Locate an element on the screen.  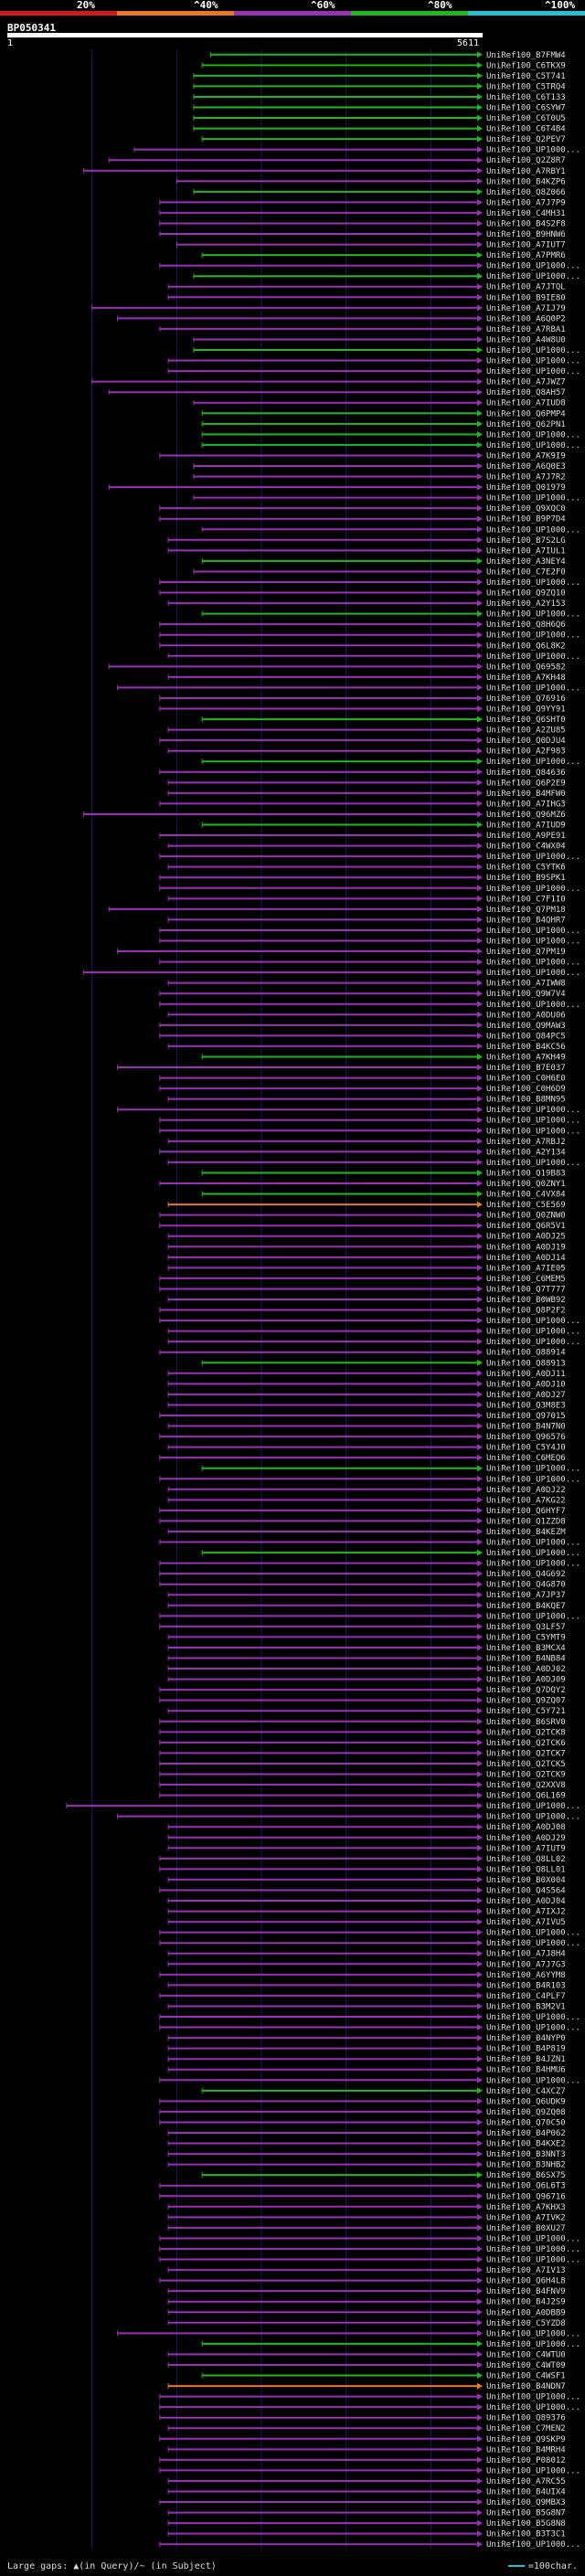
hit-row: UniRef100_C6MEM5 is located at coordinates (362, 1279).